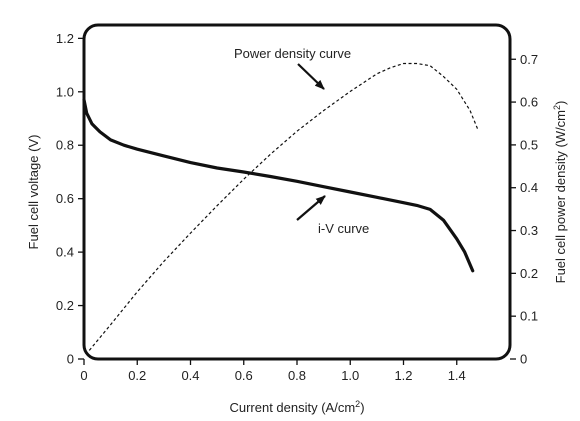 The height and width of the screenshot is (421, 580). What do you see at coordinates (524, 209) in the screenshot?
I see `right-axis-ticks: 0 0.1 0.2 0.3 0.4 0.5 0.6 0.7` at bounding box center [524, 209].